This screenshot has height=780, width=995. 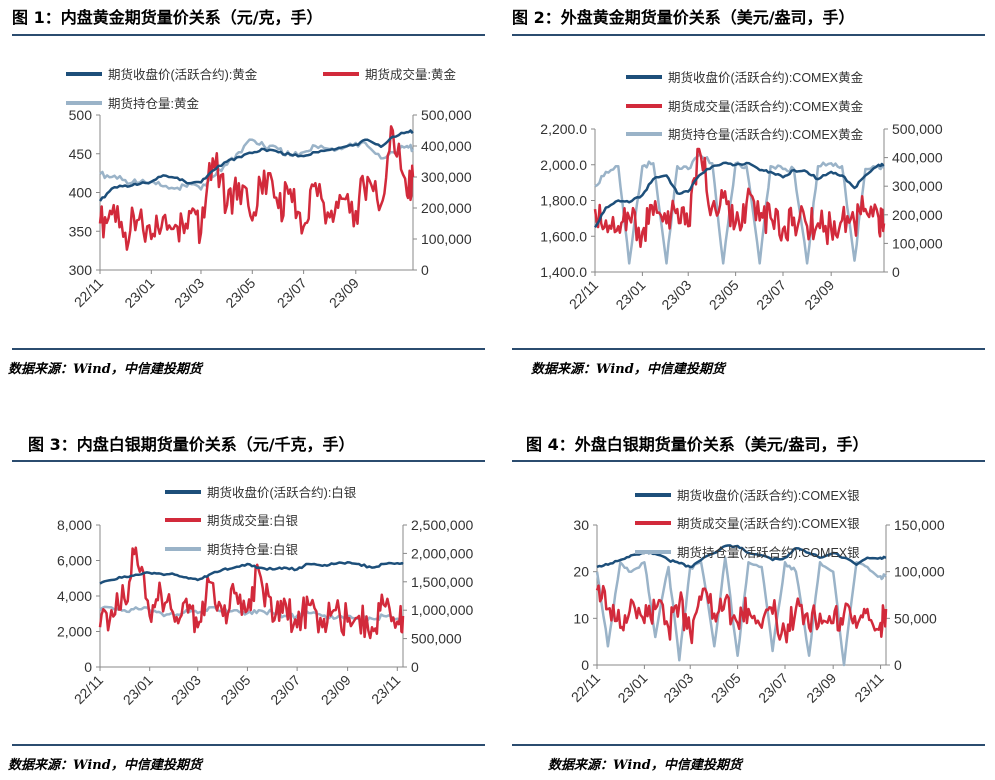 What do you see at coordinates (683, 17) in the screenshot?
I see `figure-2-title: 图 2：外盘黄金期货量价关系（美元/盎司，手）` at bounding box center [683, 17].